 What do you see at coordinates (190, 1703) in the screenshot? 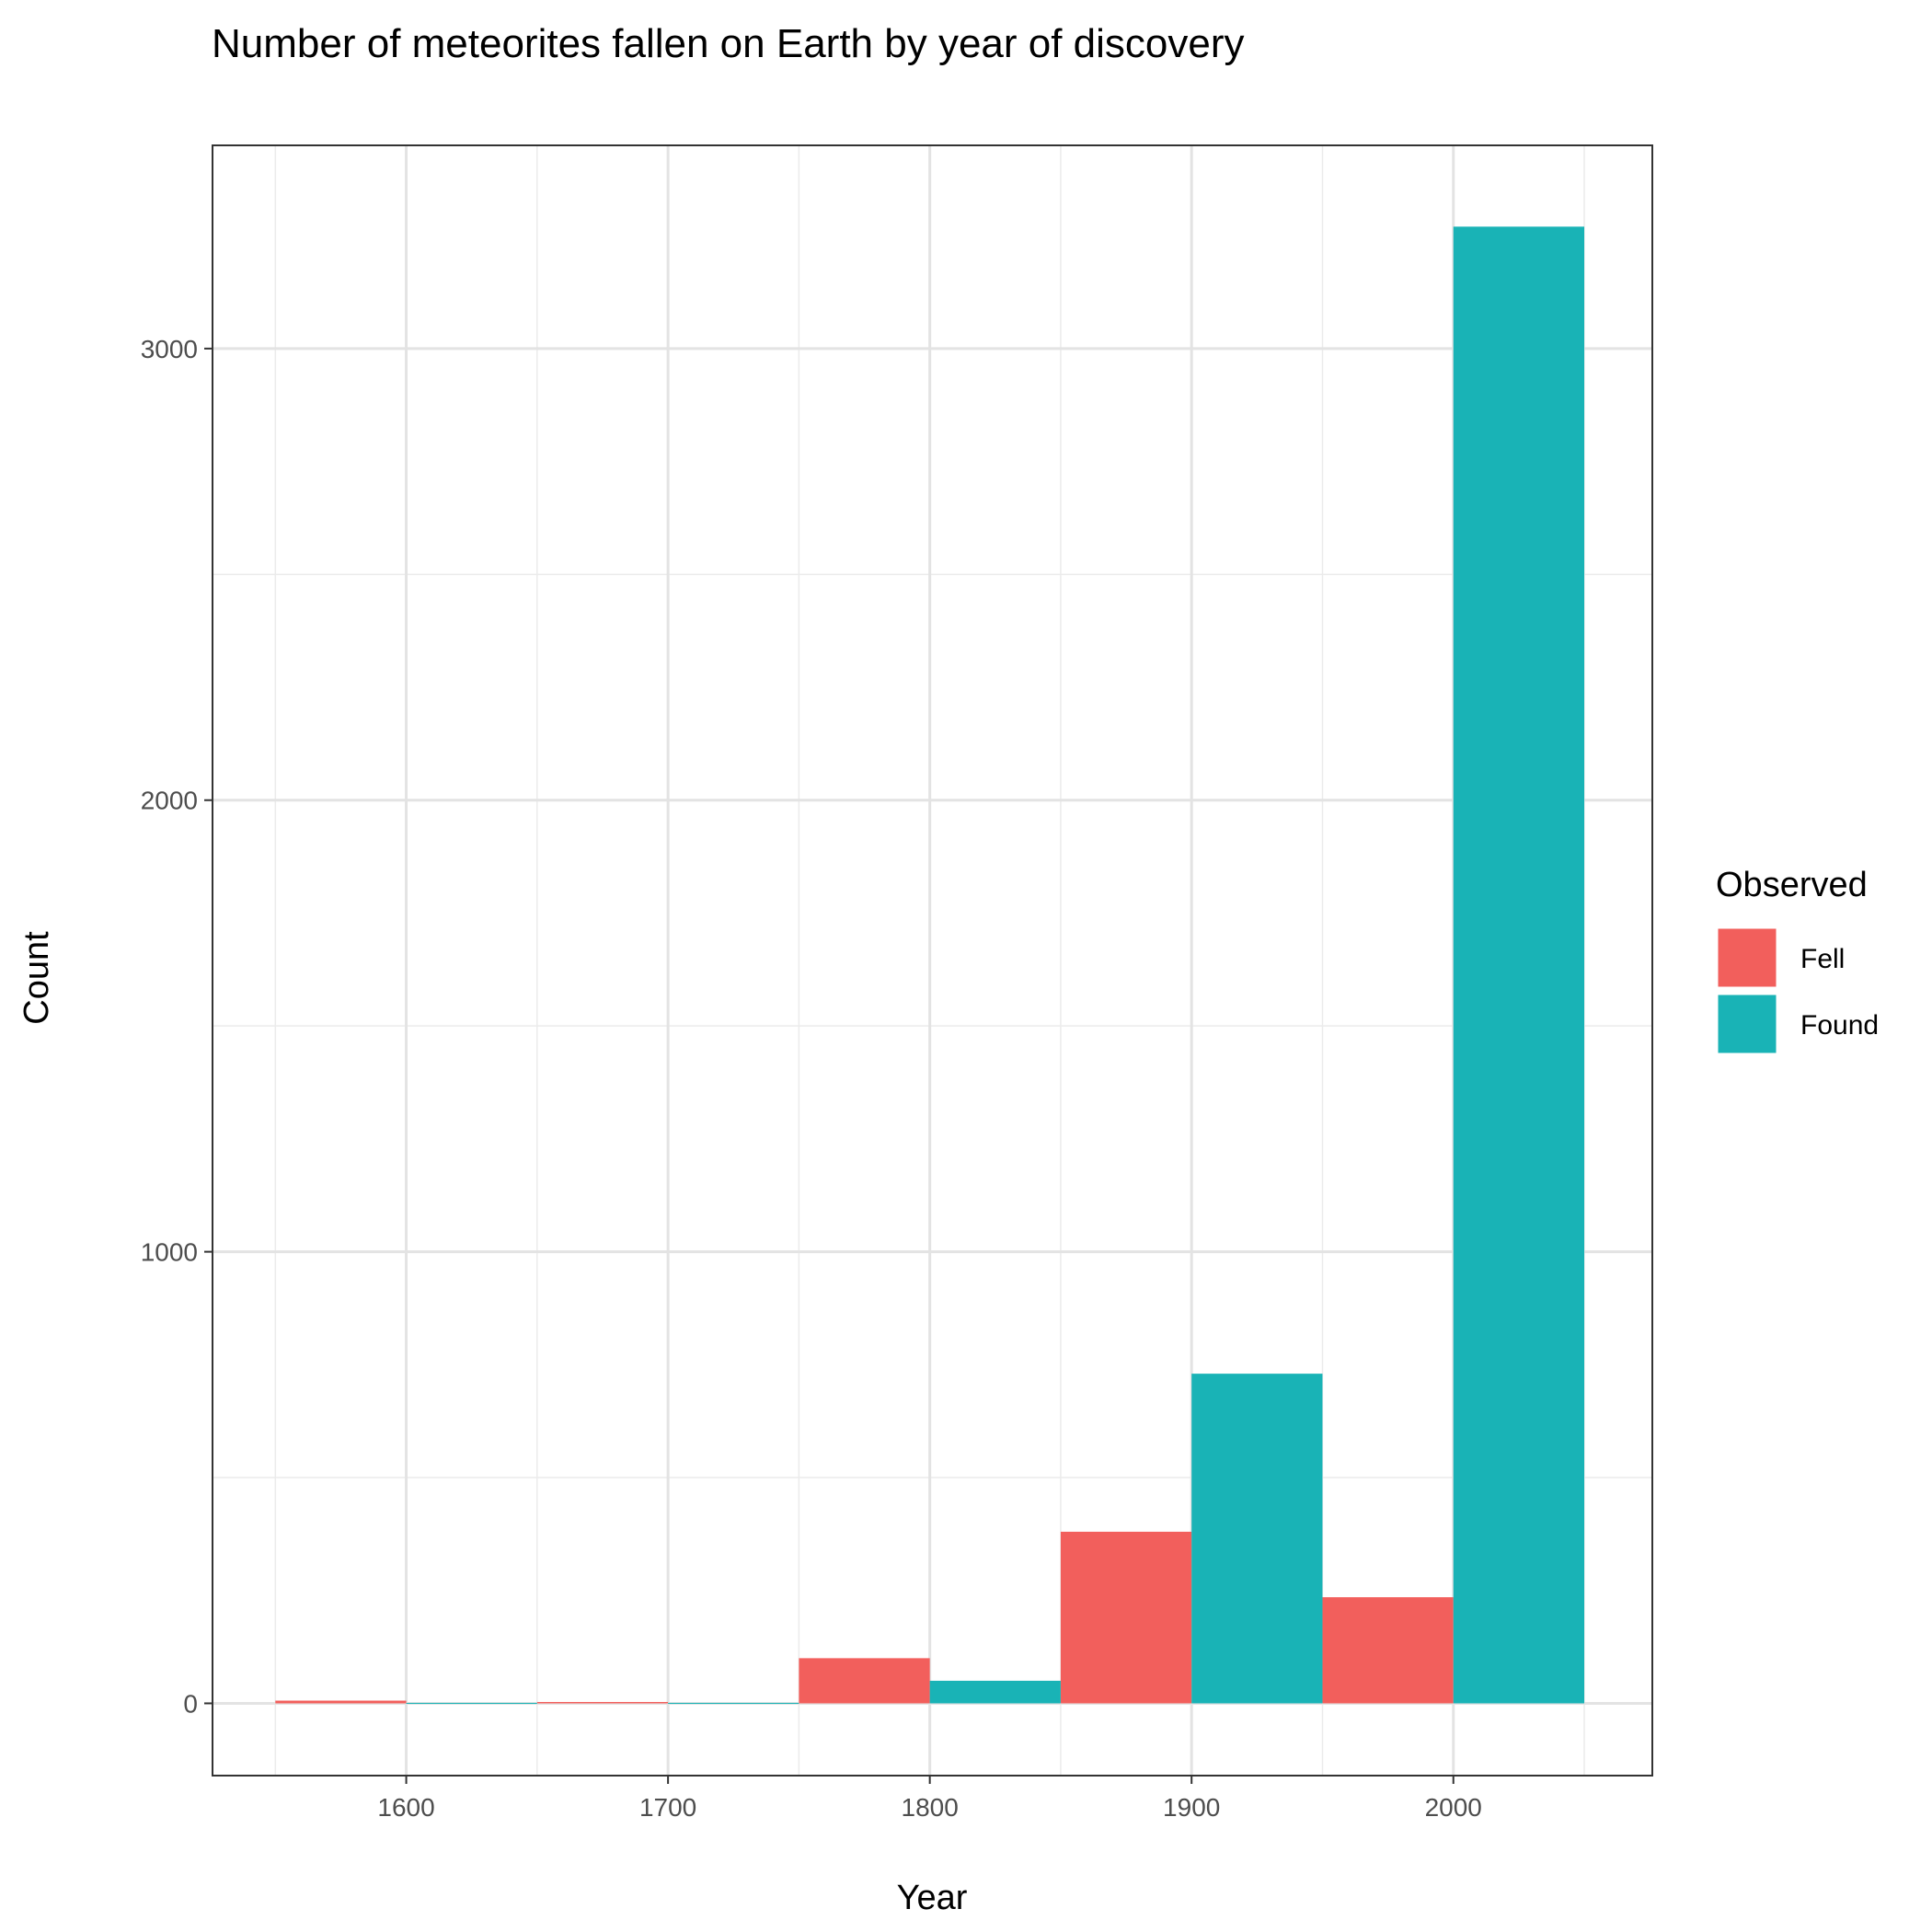
I see `y-tick-label: 0` at bounding box center [190, 1703].